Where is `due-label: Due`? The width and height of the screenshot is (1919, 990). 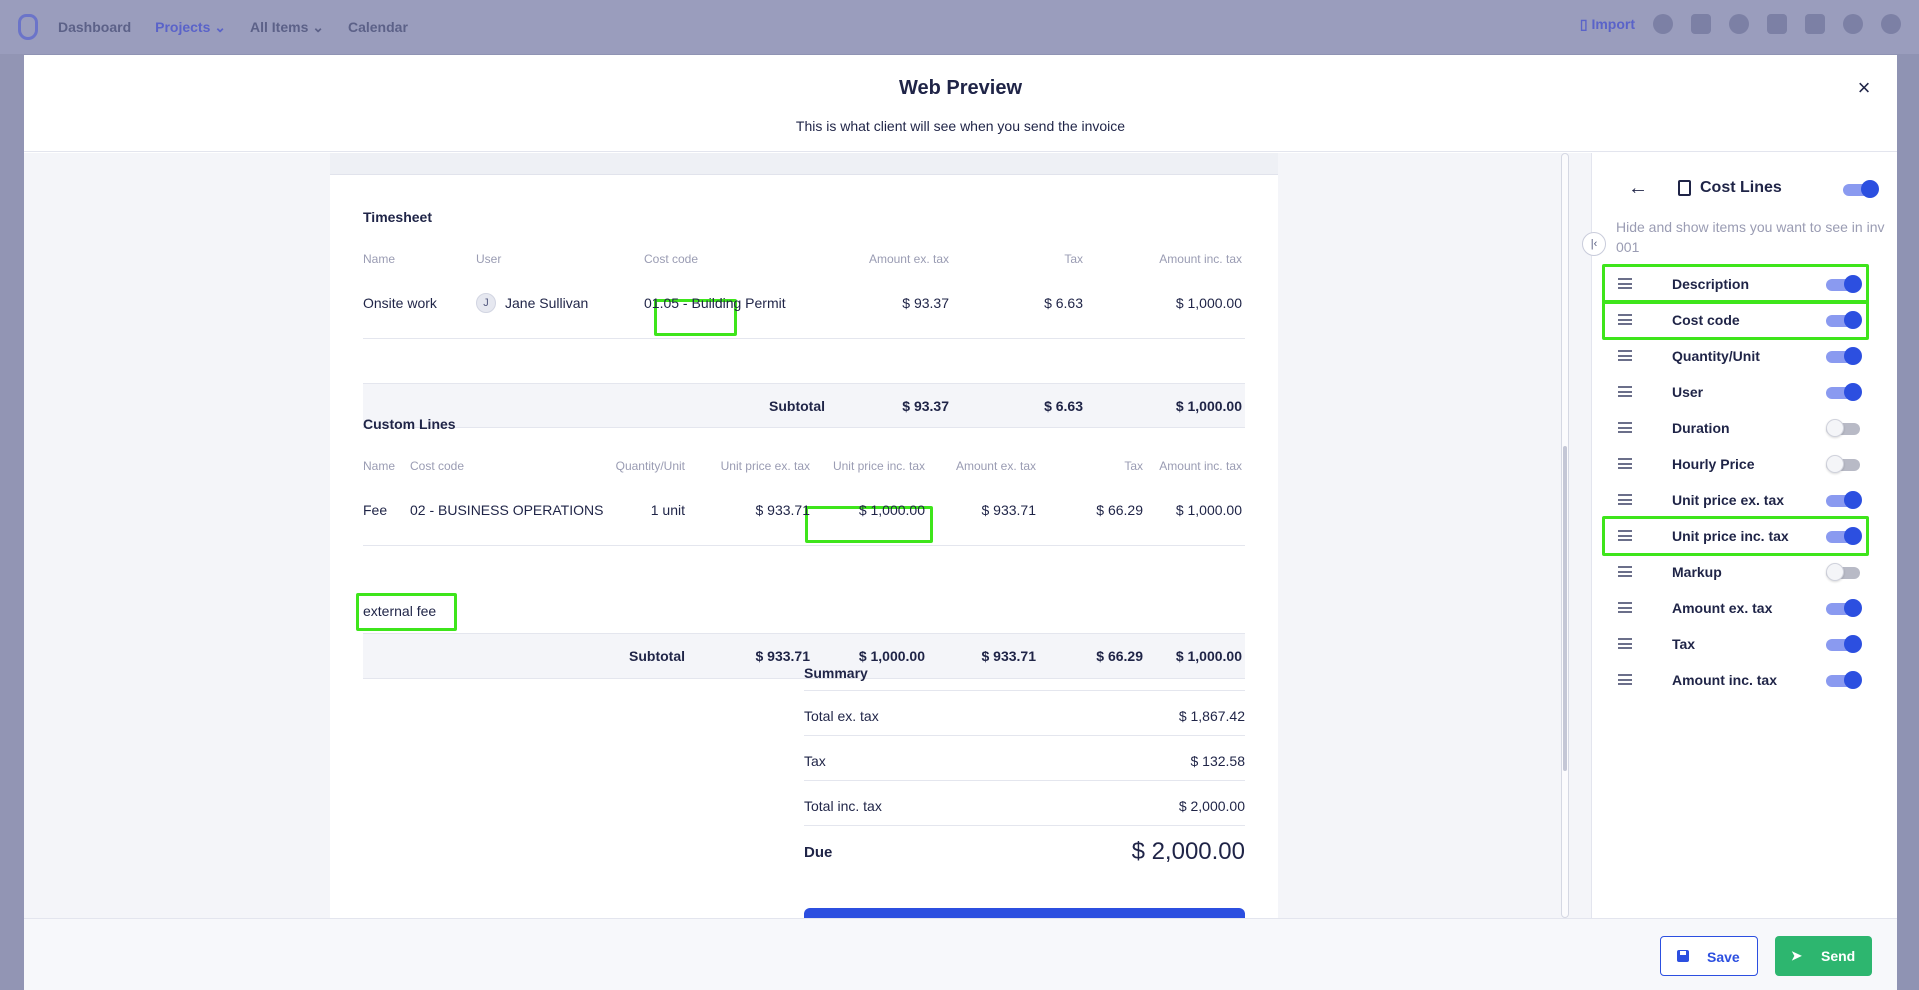 due-label: Due is located at coordinates (818, 852).